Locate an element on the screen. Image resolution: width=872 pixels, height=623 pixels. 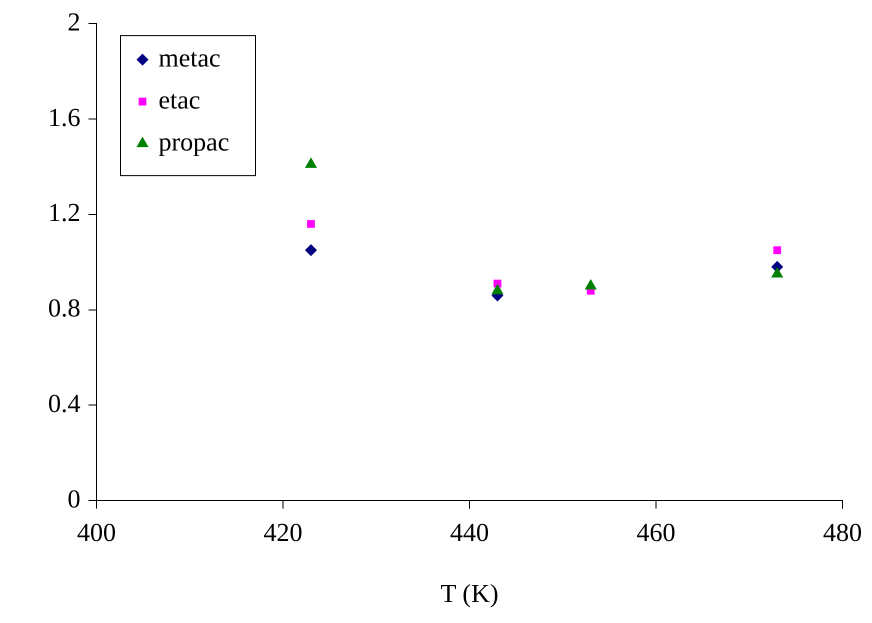
x-axis-title: T (K) is located at coordinates (469, 593).